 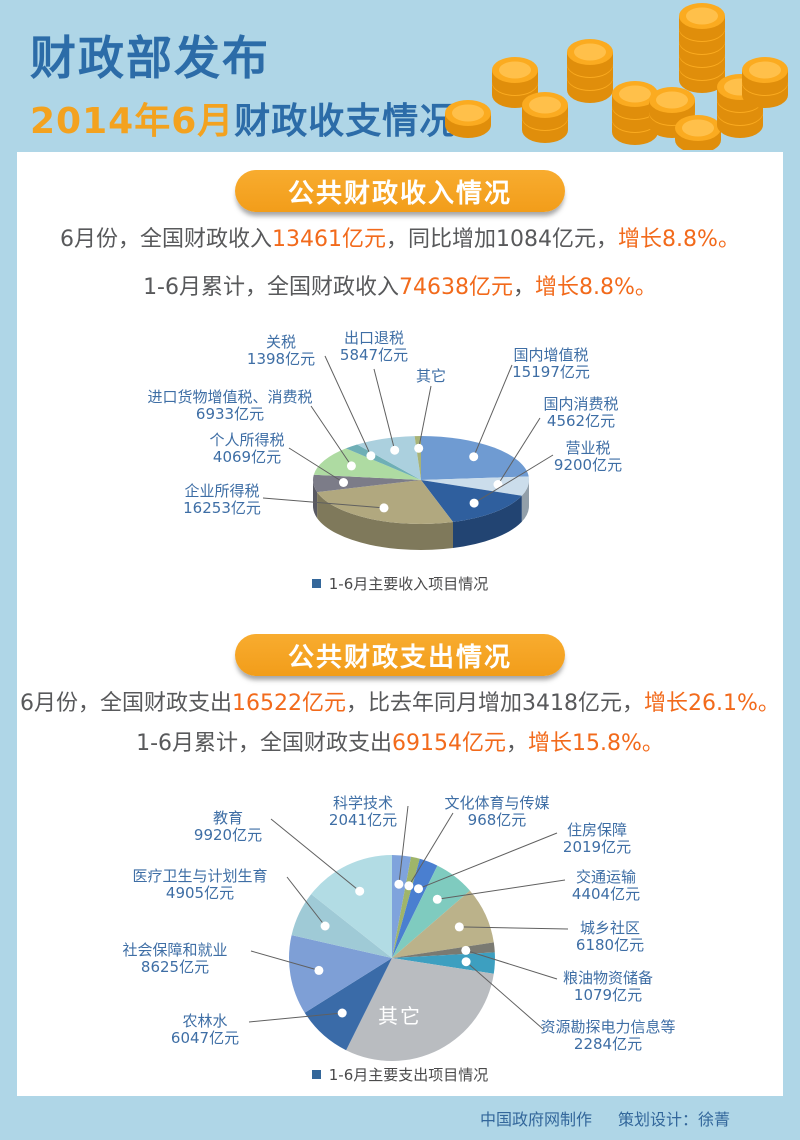 I want to click on page-footer: 中国政府网制作 策划设计：徐菁, so click(x=400, y=1118).